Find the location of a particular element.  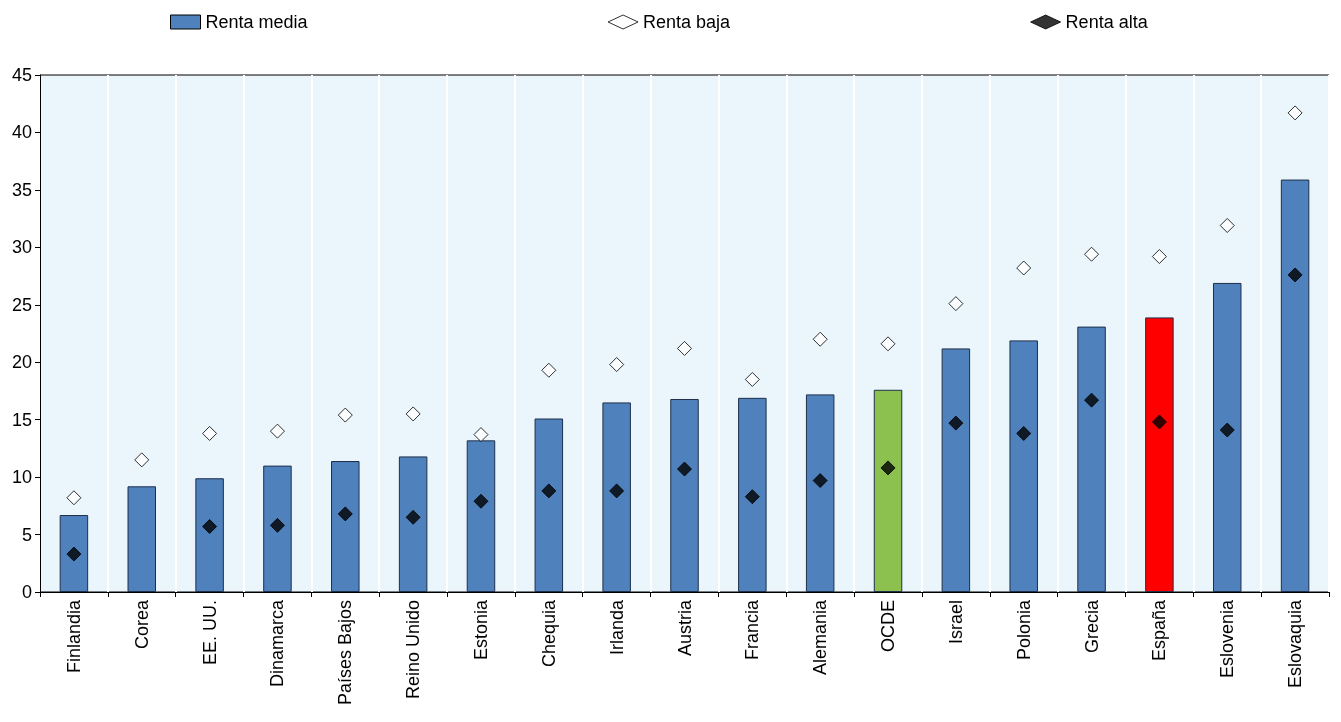

x-tick-label: Reino Unido is located at coordinates (413, 650).